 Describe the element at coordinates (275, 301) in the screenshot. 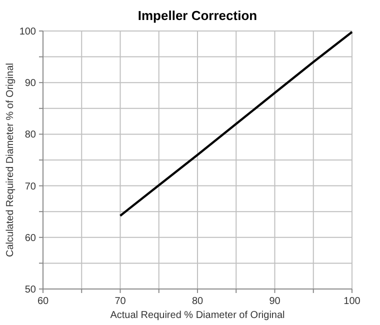

I see `x-tick-label: 90` at that location.